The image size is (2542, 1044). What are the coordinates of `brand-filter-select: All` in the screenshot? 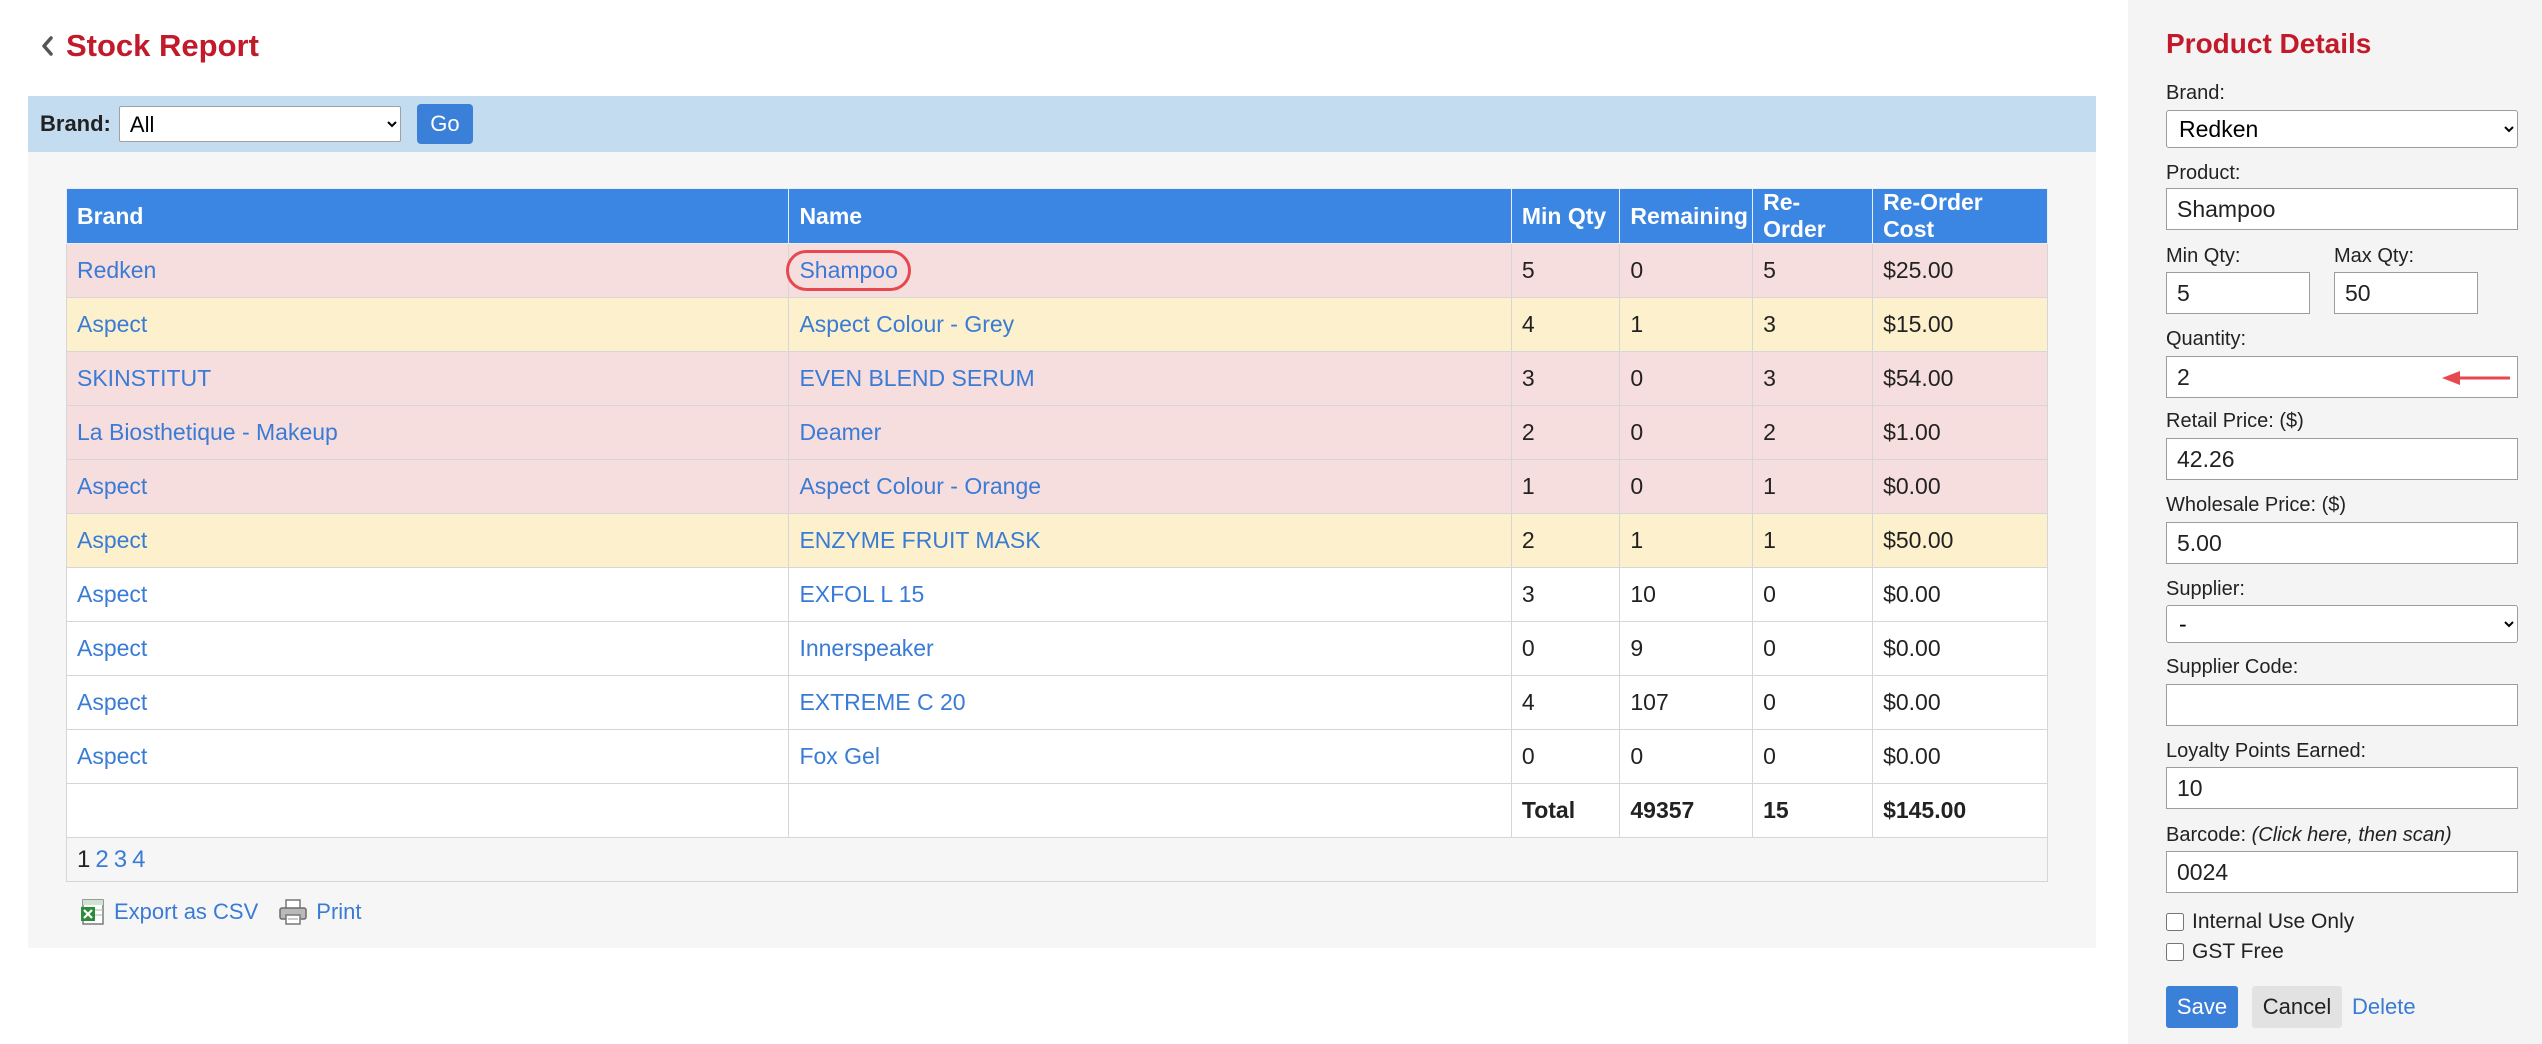 It's located at (259, 124).